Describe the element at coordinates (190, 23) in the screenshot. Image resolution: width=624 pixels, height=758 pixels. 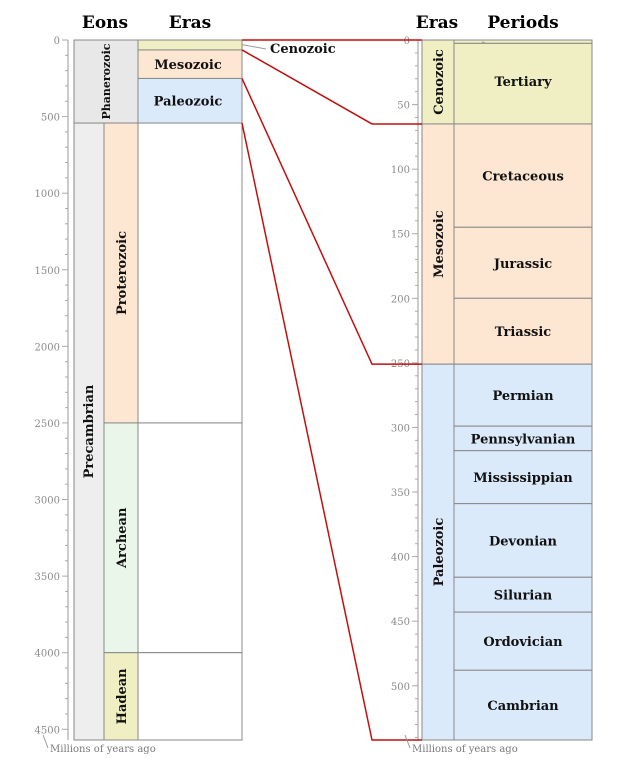
I see `header-eras-left: Eras` at that location.